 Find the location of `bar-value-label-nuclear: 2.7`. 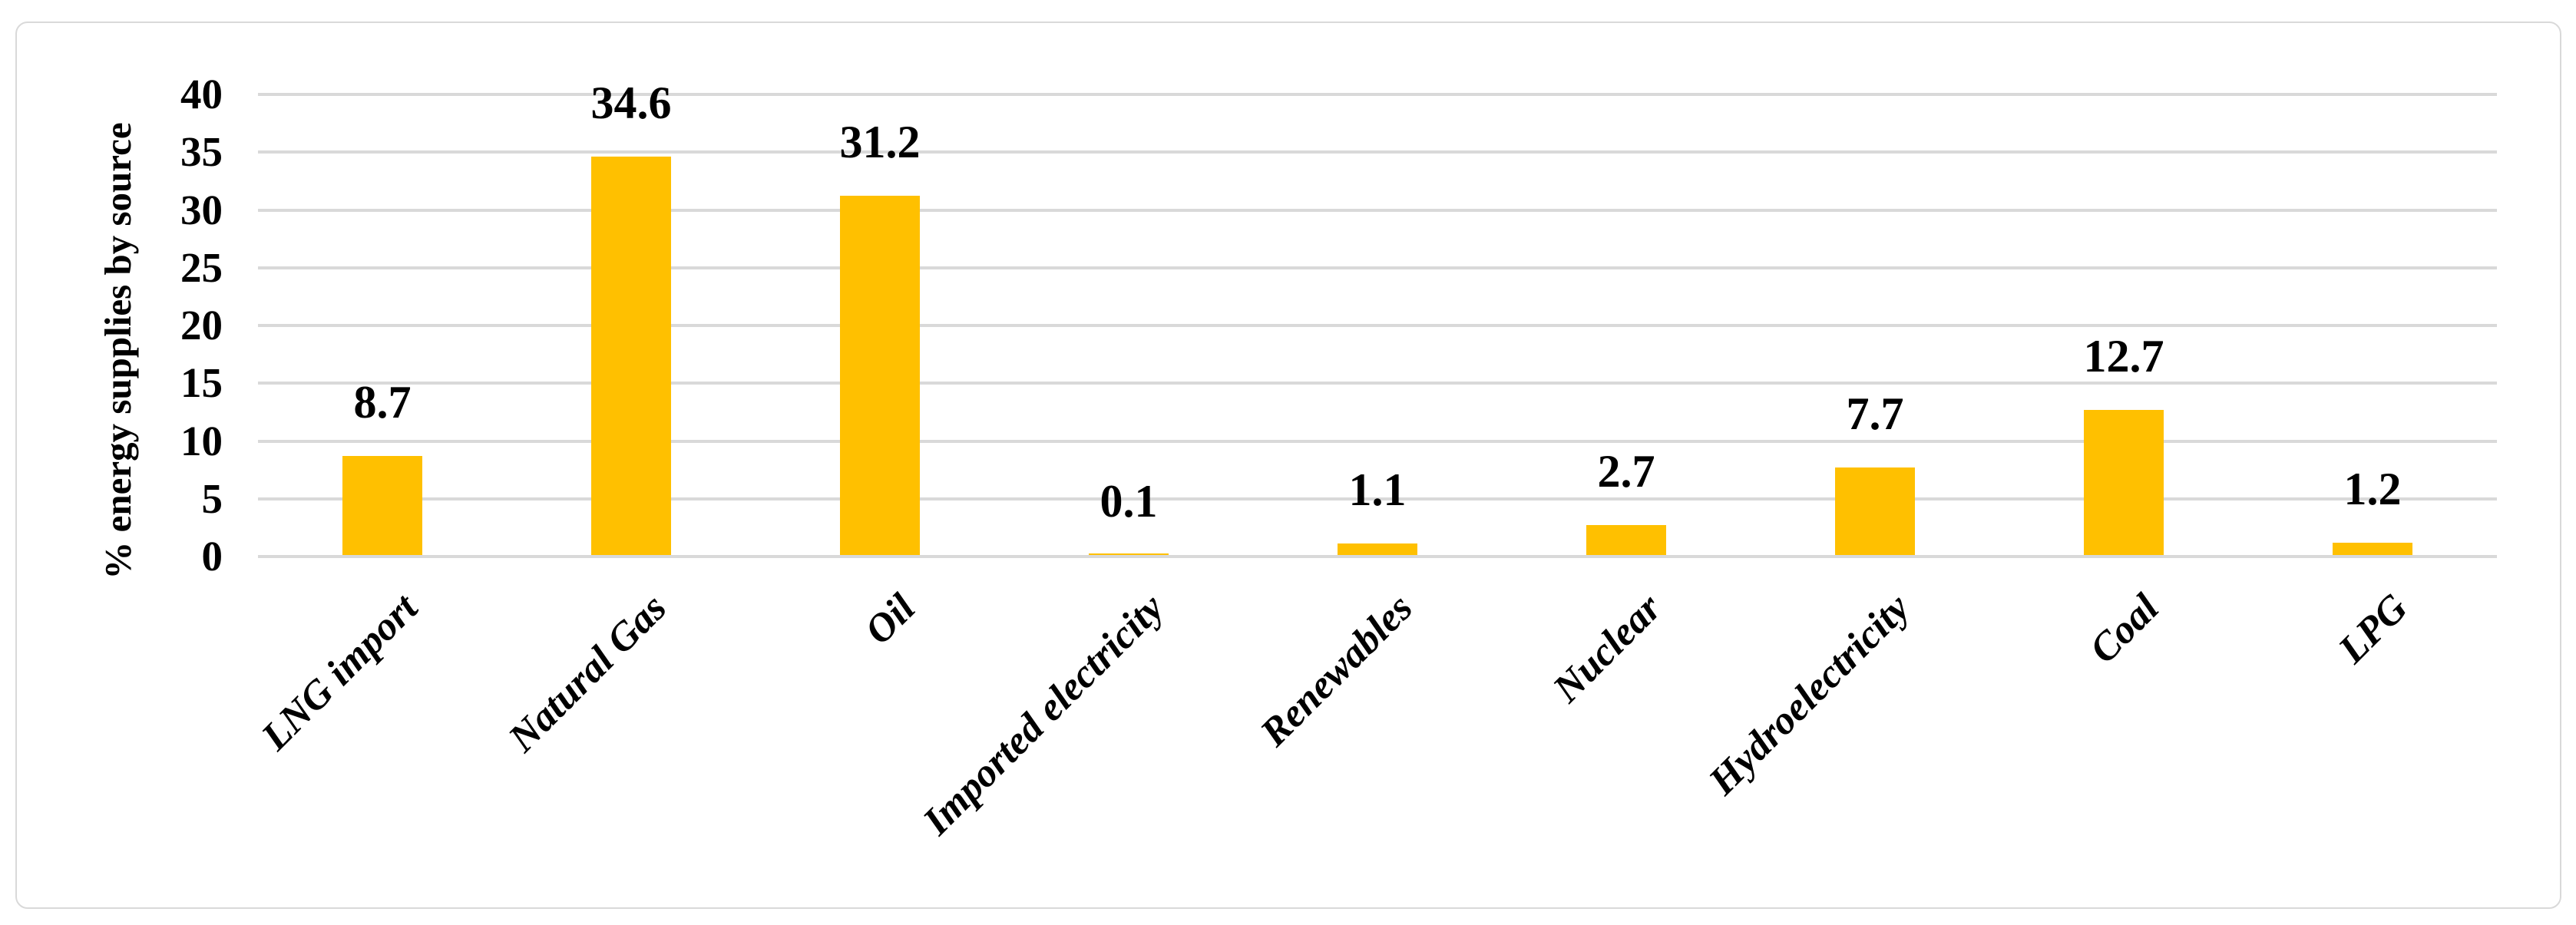

bar-value-label-nuclear: 2.7 is located at coordinates (1626, 472).